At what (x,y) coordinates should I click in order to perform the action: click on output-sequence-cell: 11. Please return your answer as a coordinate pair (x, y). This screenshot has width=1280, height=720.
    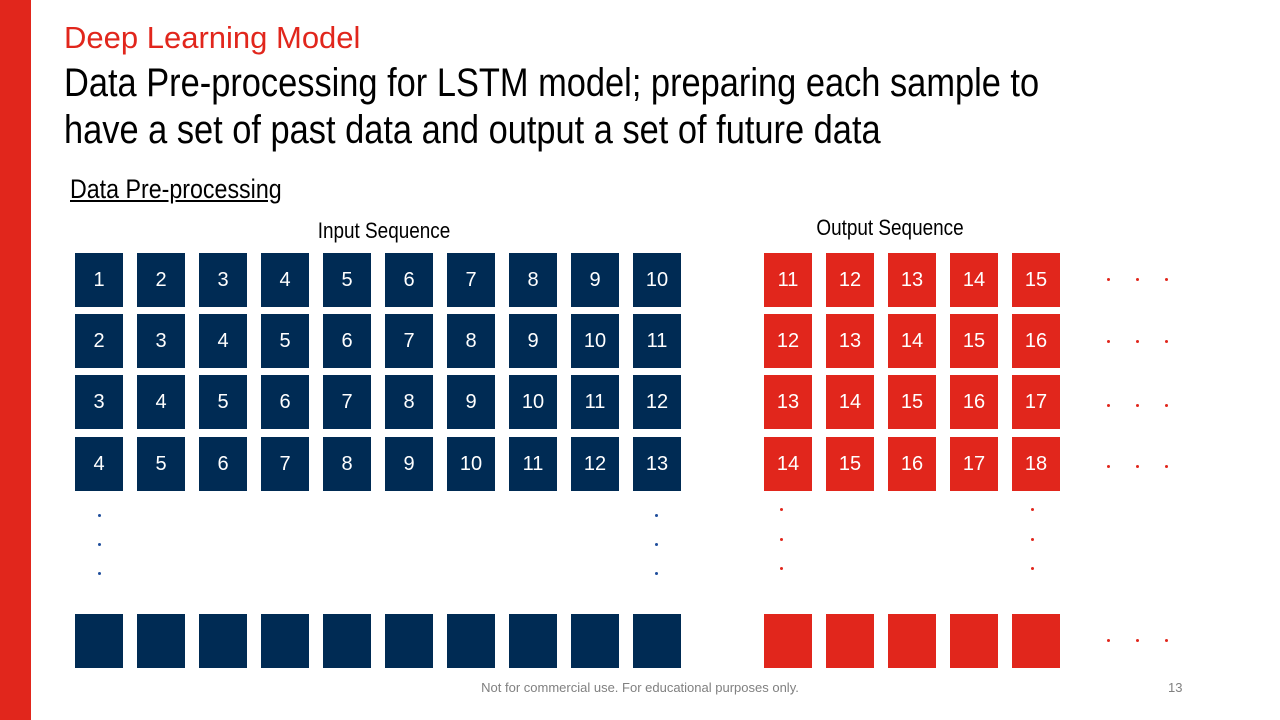
    Looking at the image, I should click on (788, 280).